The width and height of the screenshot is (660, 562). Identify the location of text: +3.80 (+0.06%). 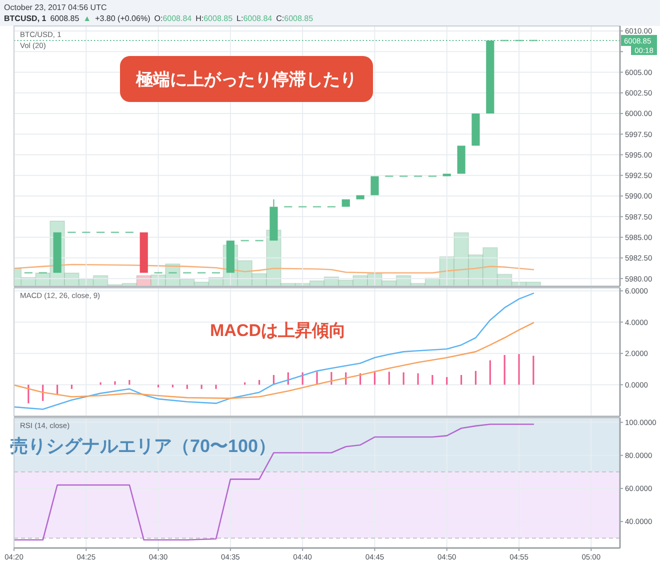
(123, 18).